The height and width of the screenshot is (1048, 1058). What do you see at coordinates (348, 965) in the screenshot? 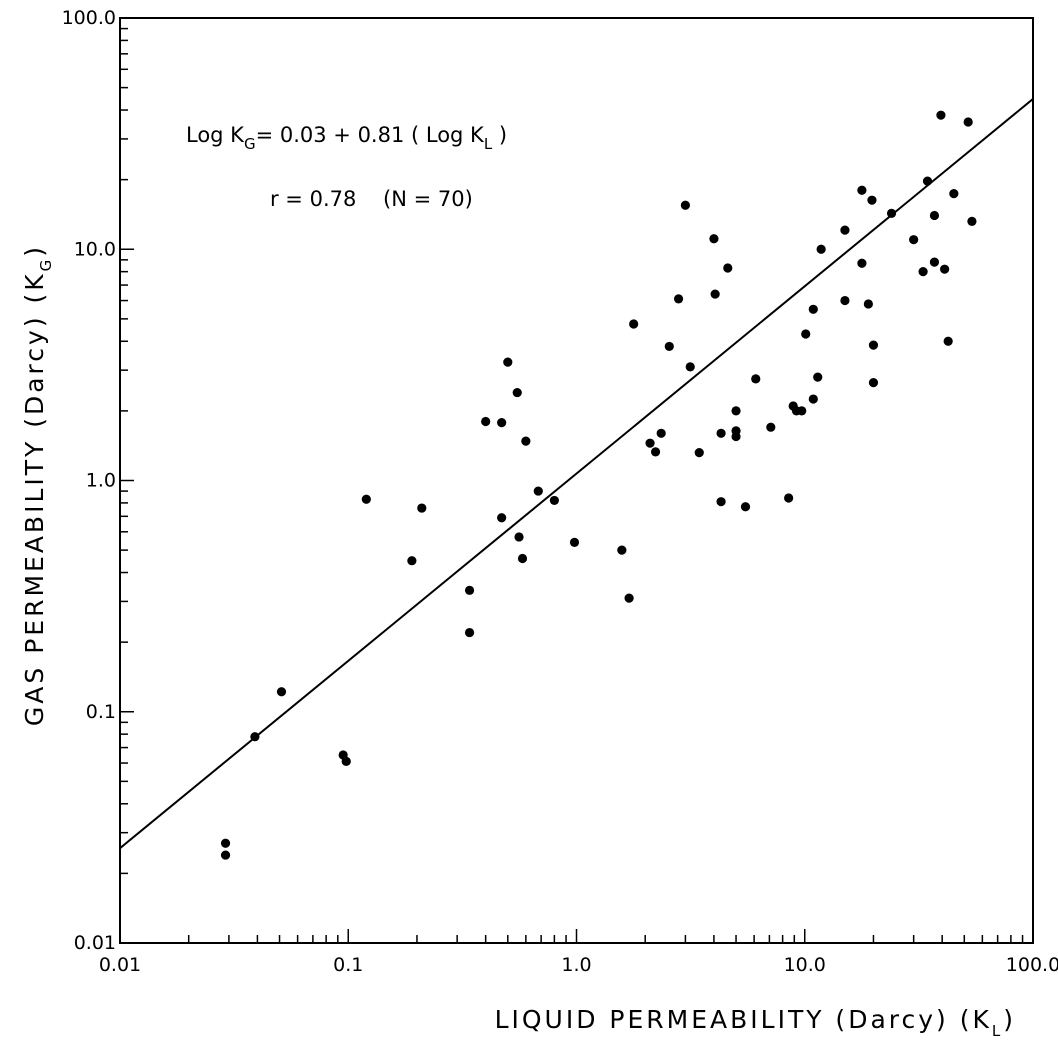
I see `x-tick-label: 0.1` at bounding box center [348, 965].